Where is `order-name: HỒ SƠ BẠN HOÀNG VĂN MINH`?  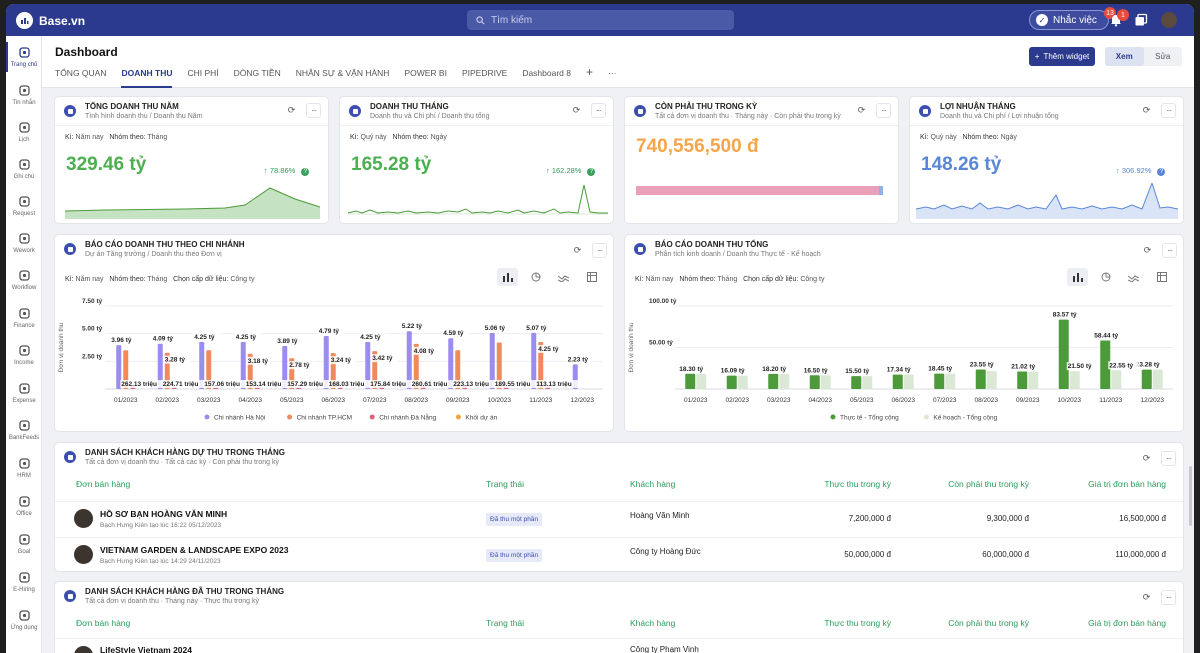 order-name: HỒ SƠ BẠN HOÀNG VĂN MINH is located at coordinates (164, 514).